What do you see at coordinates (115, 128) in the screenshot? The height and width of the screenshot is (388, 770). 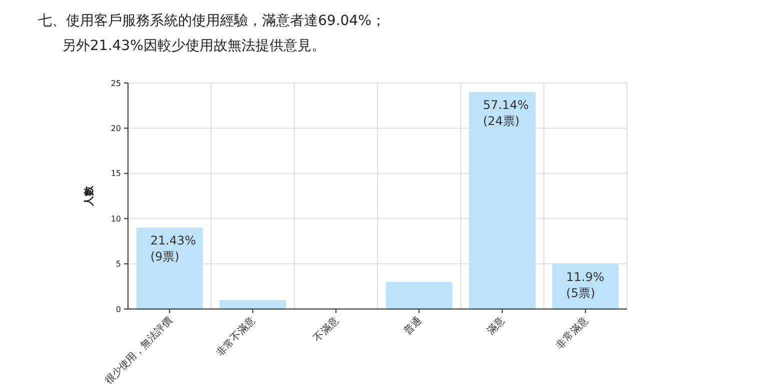 I see `y-tick-label: 20` at bounding box center [115, 128].